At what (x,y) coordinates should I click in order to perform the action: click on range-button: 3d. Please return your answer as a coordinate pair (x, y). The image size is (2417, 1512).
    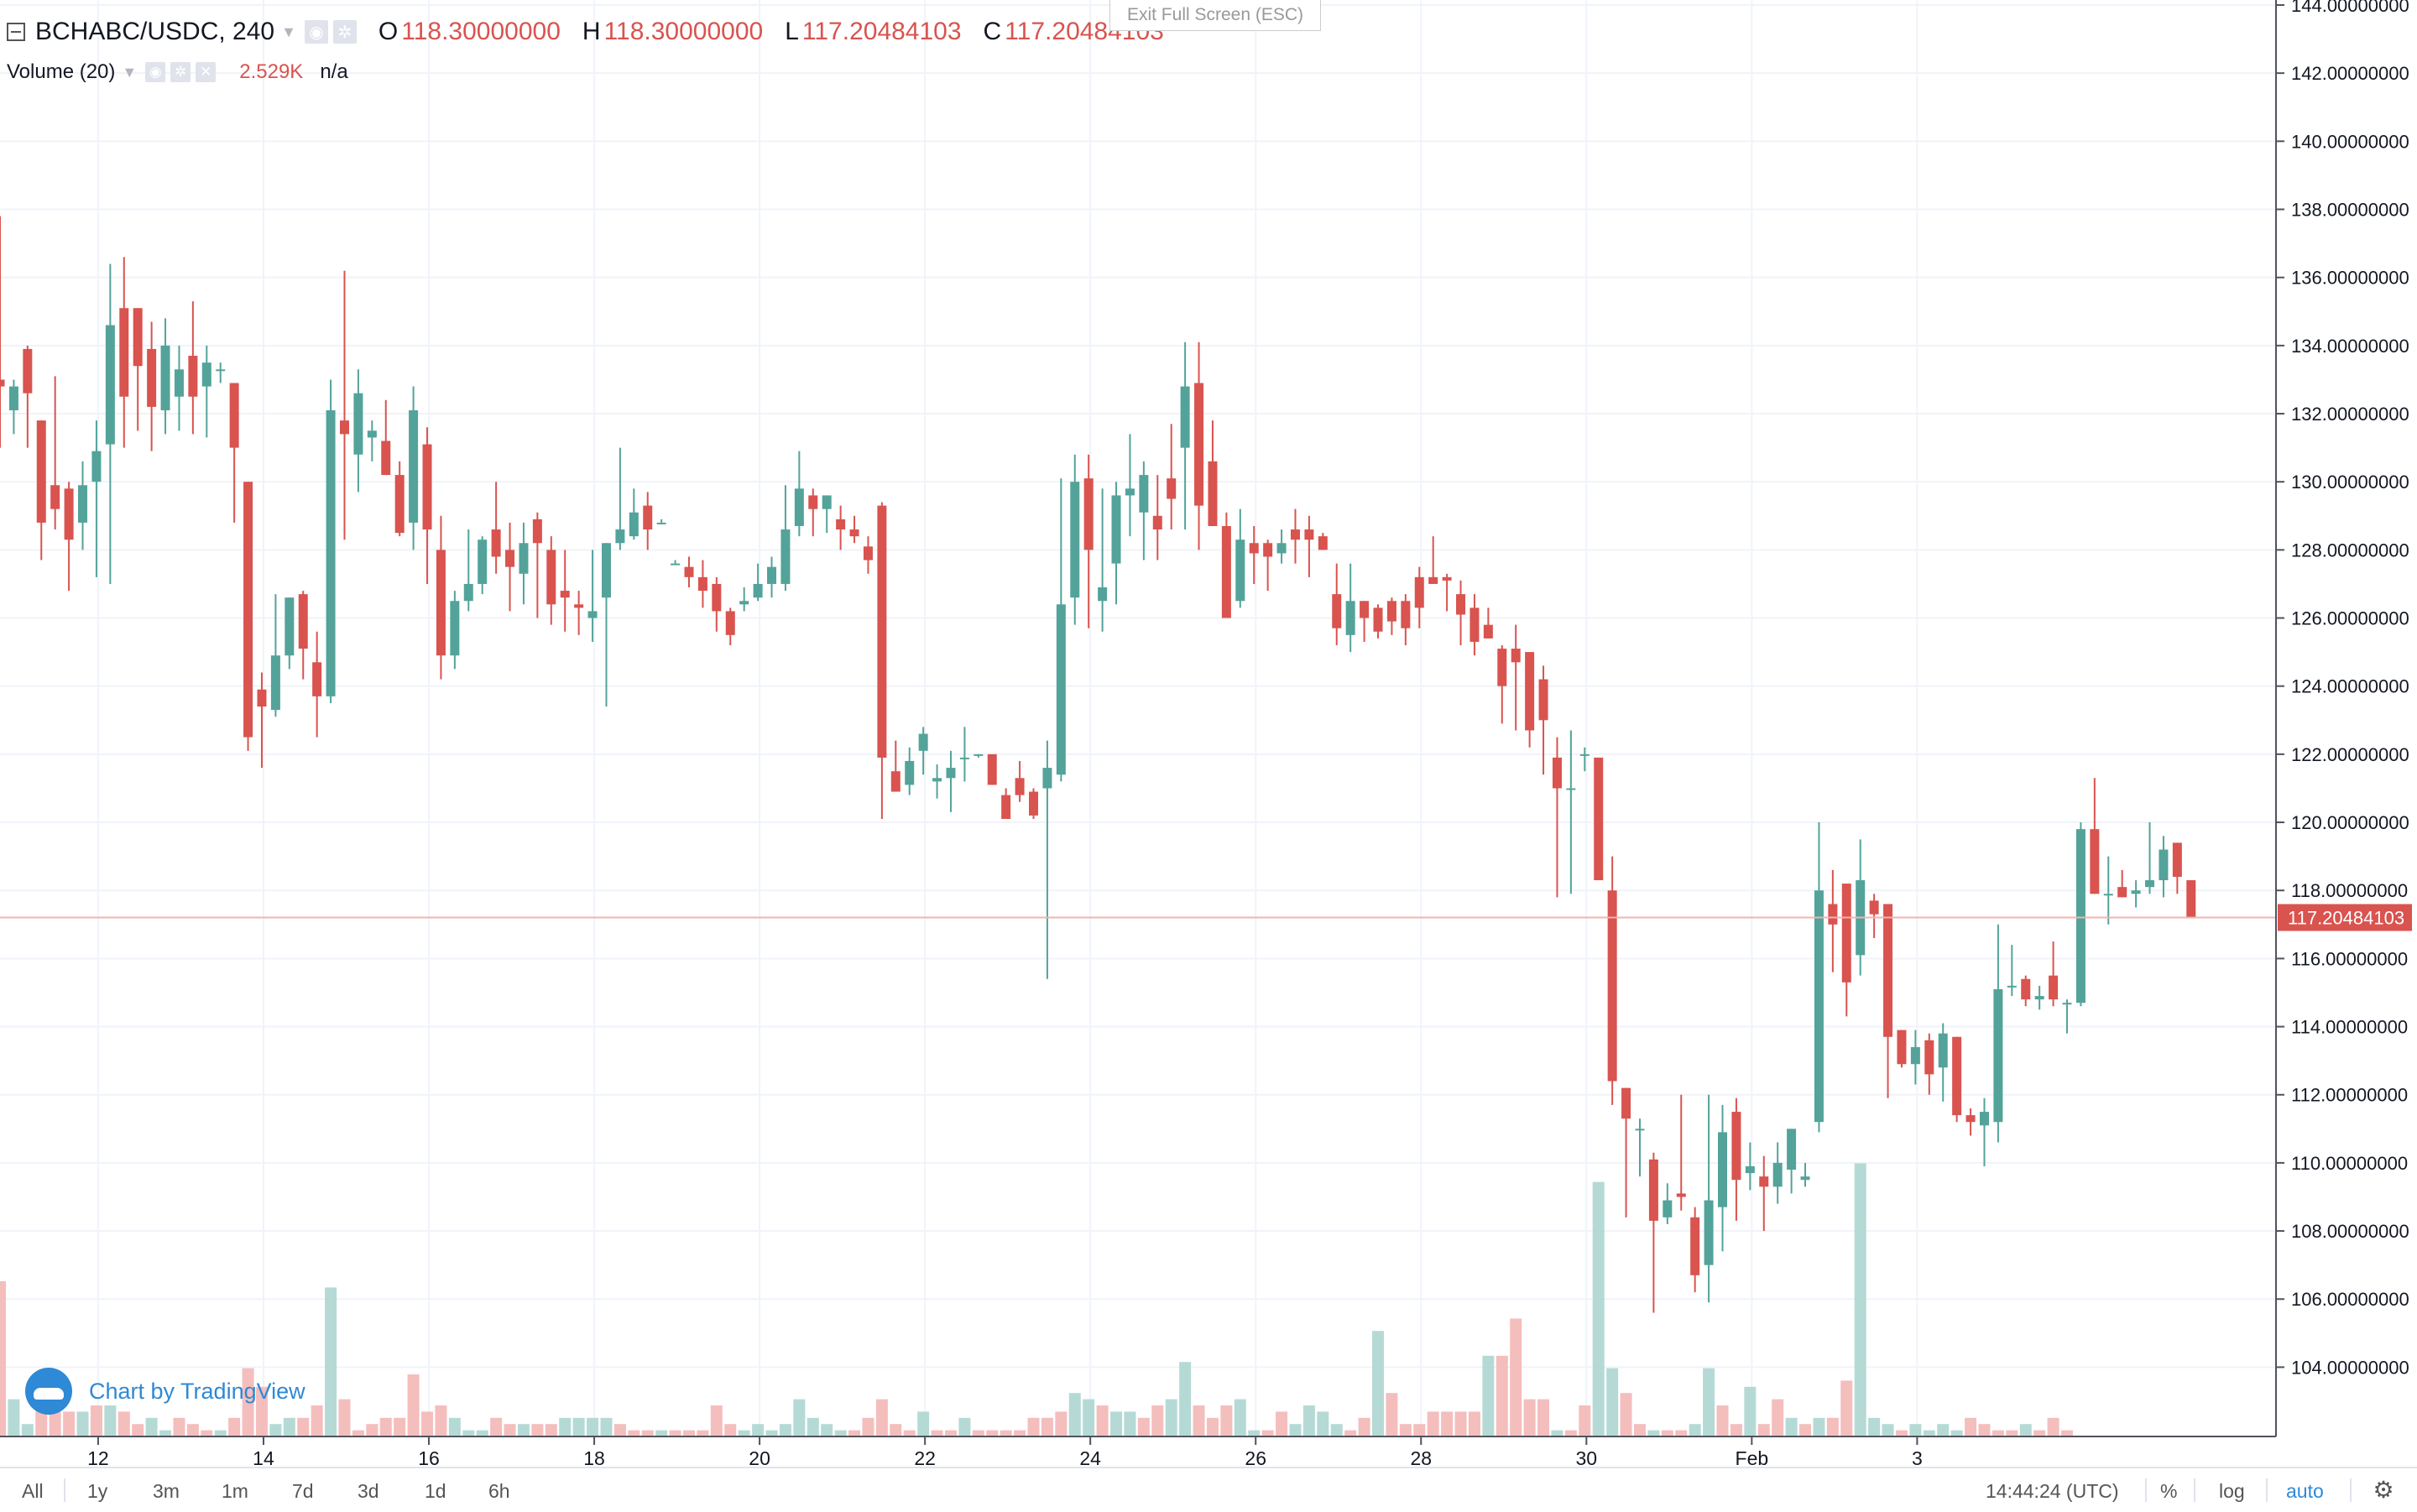
    Looking at the image, I should click on (368, 1491).